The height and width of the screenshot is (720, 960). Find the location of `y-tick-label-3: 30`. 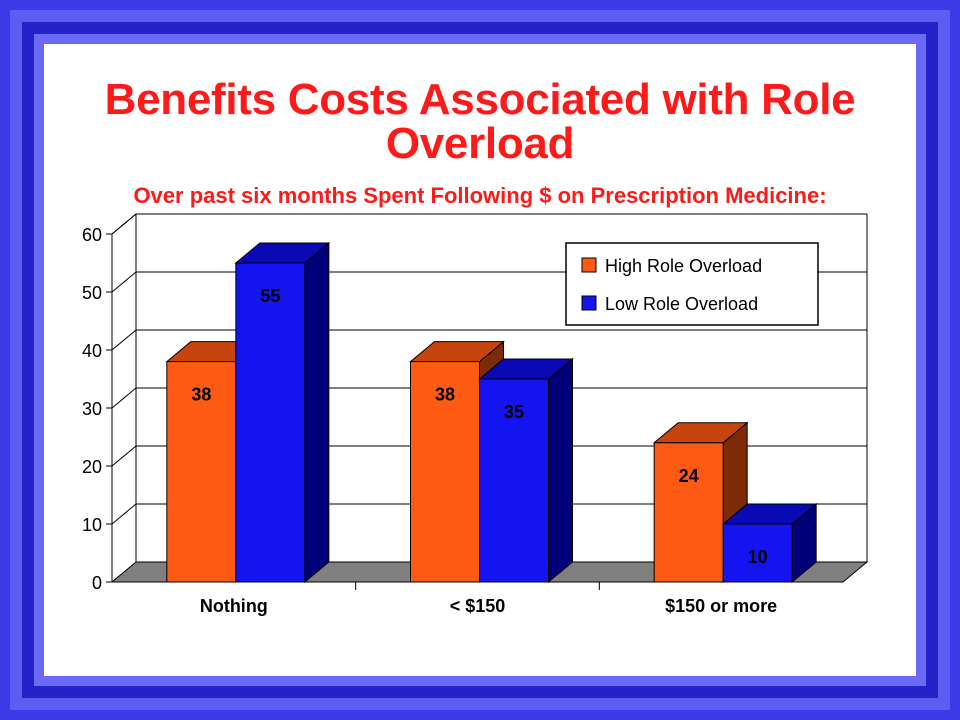

y-tick-label-3: 30 is located at coordinates (92, 409).